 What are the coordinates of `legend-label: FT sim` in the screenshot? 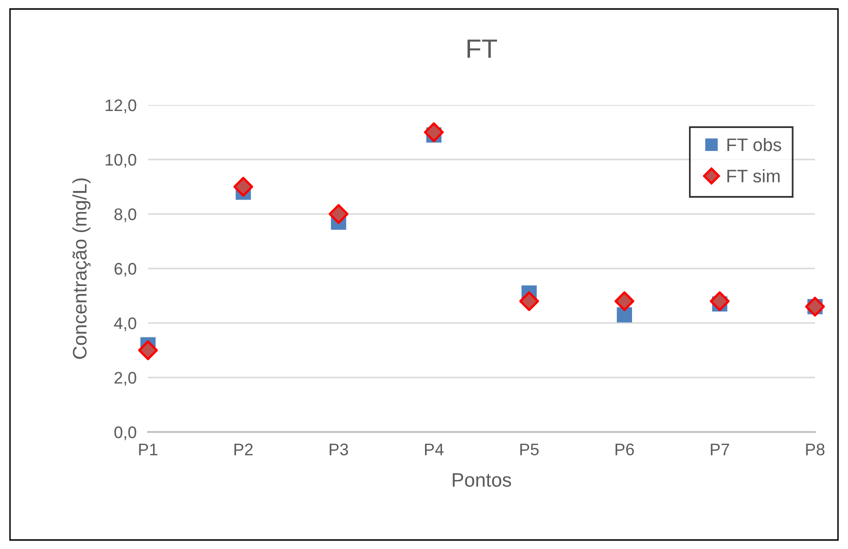 It's located at (753, 175).